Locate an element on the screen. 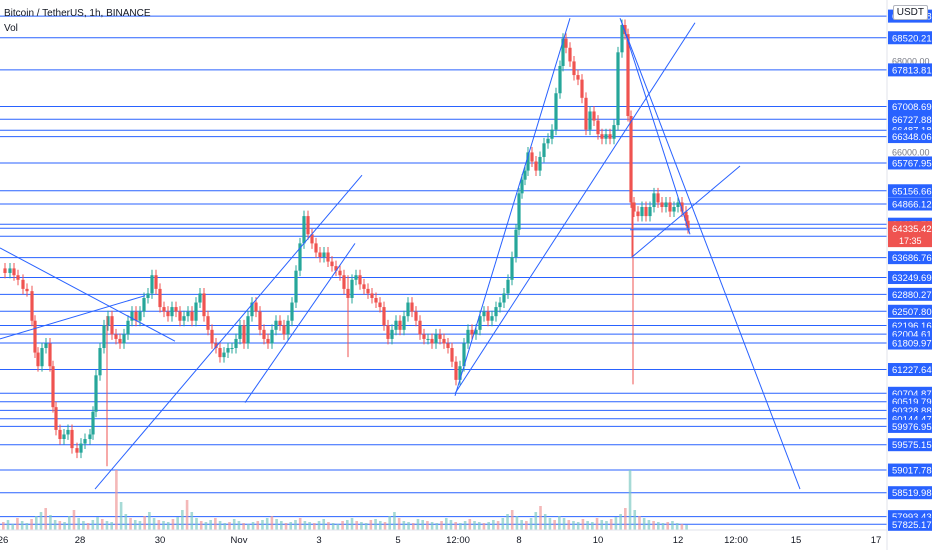 This screenshot has width=932, height=555. price-level-label: 59575.15 is located at coordinates (912, 445).